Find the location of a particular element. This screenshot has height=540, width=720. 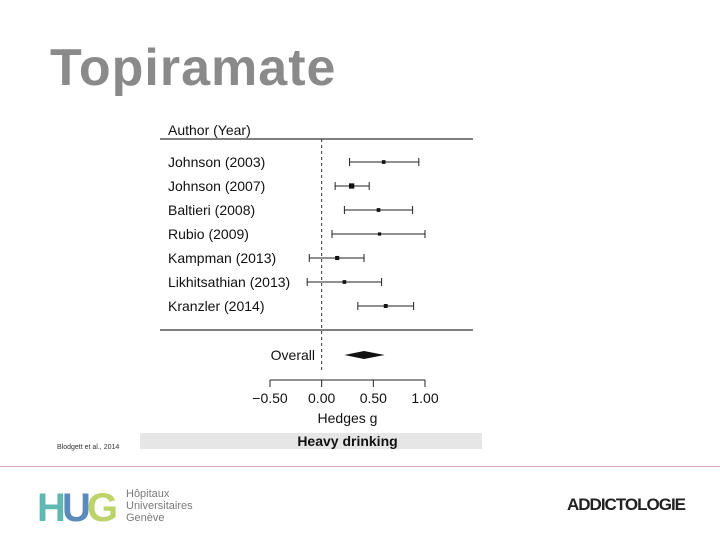

study-label: Kranzler (2014) is located at coordinates (216, 306).